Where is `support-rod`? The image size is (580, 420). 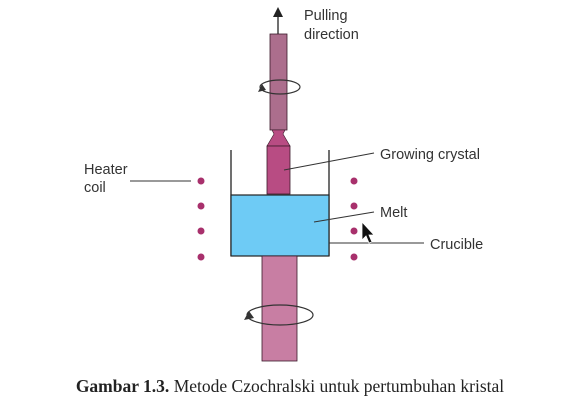
support-rod is located at coordinates (279, 308).